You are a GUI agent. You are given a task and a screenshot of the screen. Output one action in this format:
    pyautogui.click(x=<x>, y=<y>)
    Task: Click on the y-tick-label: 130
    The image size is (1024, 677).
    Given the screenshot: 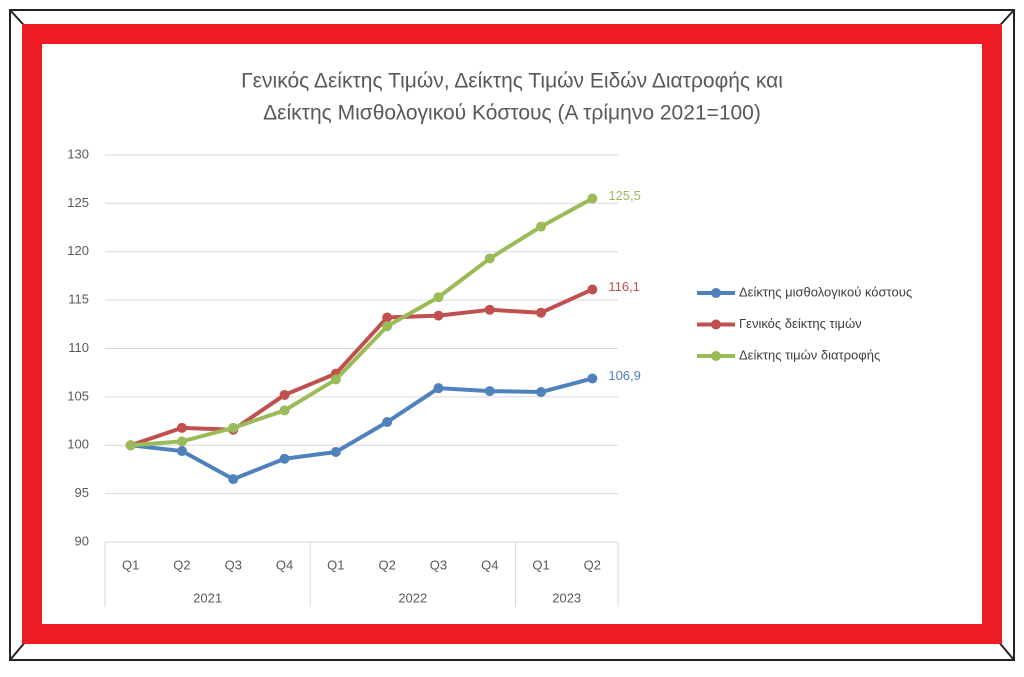 What is the action you would take?
    pyautogui.click(x=78, y=153)
    